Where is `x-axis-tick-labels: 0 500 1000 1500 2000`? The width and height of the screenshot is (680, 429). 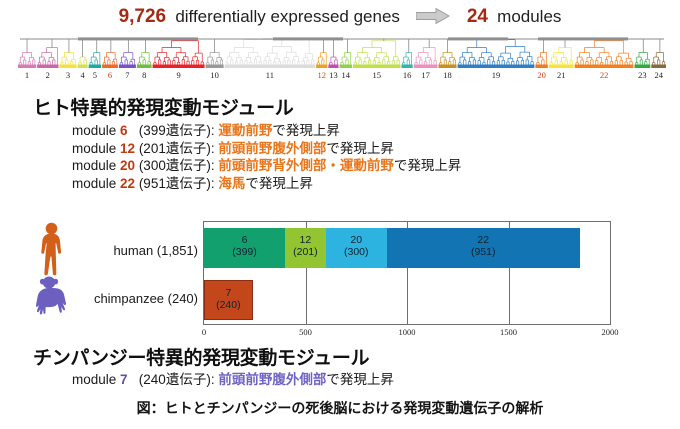
x-axis-tick-labels: 0 500 1000 1500 2000 is located at coordinates (410, 334).